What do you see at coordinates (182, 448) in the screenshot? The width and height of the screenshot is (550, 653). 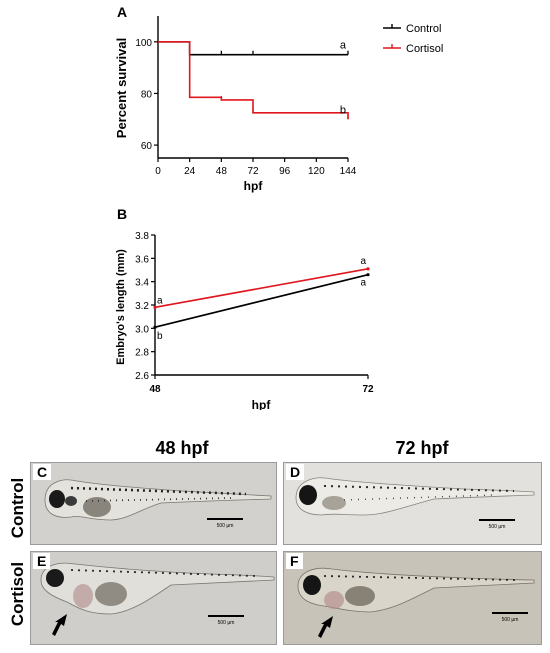 I see `col-header-48: 48 hpf` at bounding box center [182, 448].